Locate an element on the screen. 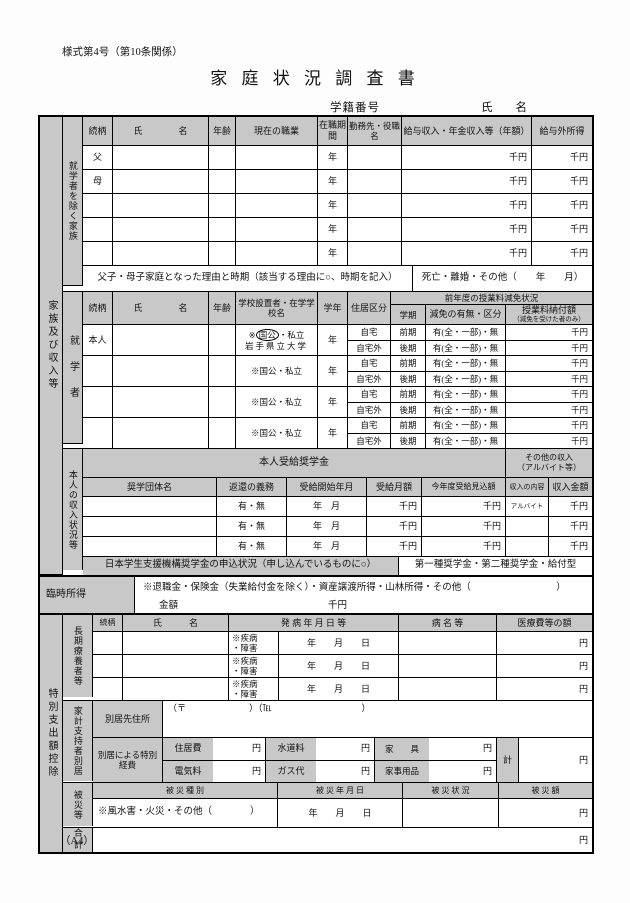  relation-input-cell is located at coordinates (108, 689).